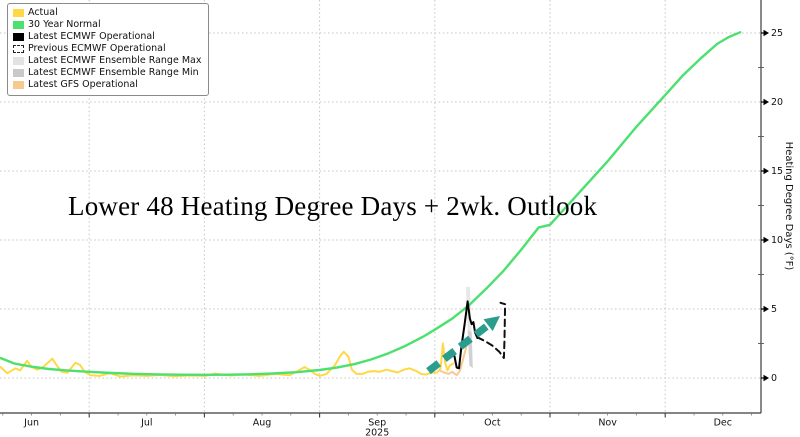  Describe the element at coordinates (107, 13) in the screenshot. I see `legend-item: Actual` at that location.